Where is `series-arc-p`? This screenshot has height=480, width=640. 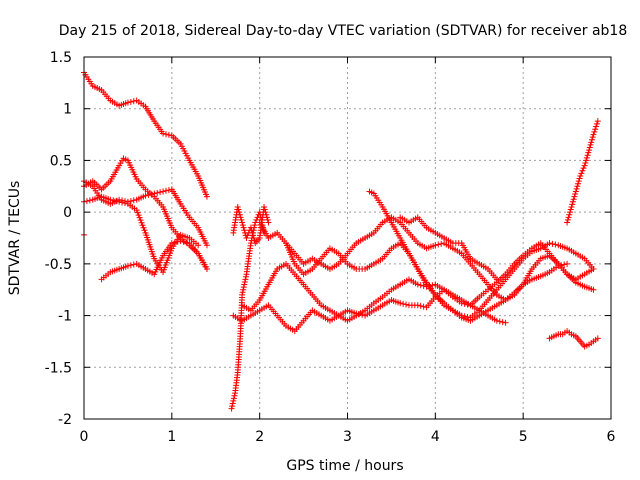 series-arc-p is located at coordinates (582, 172).